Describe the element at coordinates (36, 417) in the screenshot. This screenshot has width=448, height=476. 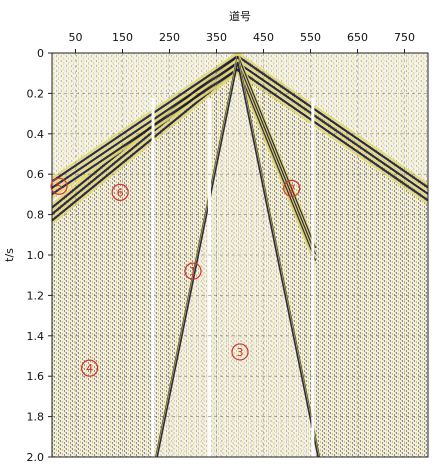
I see `y-tick-label: 1.8` at that location.